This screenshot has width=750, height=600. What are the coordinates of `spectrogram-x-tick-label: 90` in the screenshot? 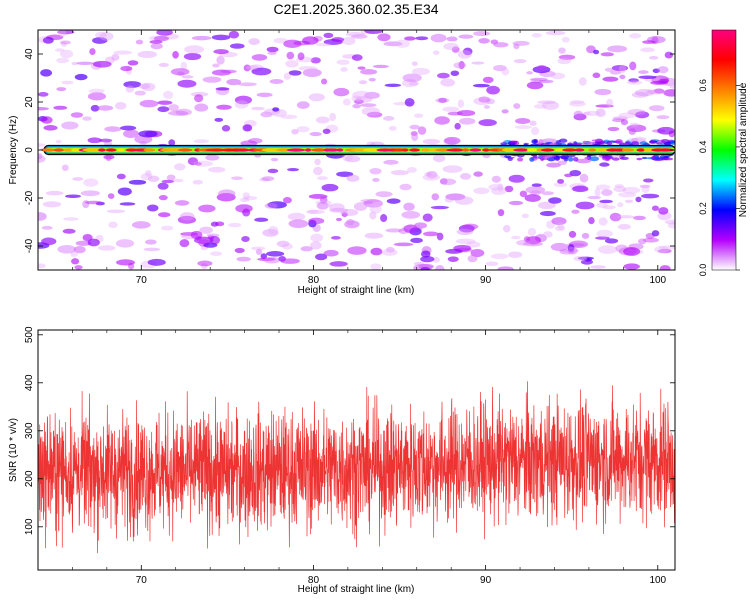 It's located at (486, 280).